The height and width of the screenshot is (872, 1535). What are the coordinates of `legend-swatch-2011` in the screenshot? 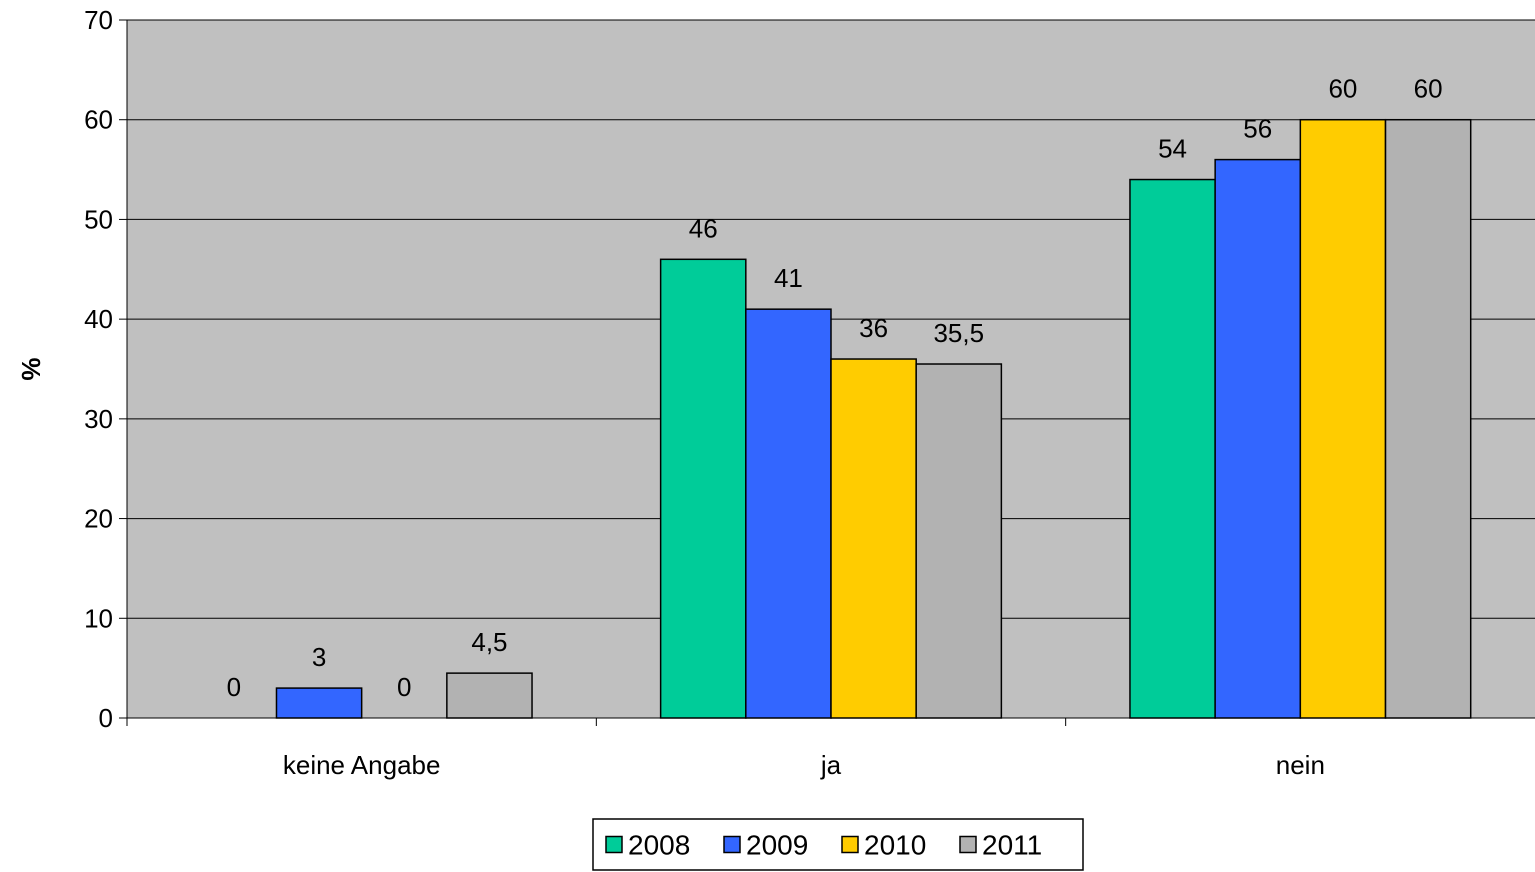 It's located at (968, 844).